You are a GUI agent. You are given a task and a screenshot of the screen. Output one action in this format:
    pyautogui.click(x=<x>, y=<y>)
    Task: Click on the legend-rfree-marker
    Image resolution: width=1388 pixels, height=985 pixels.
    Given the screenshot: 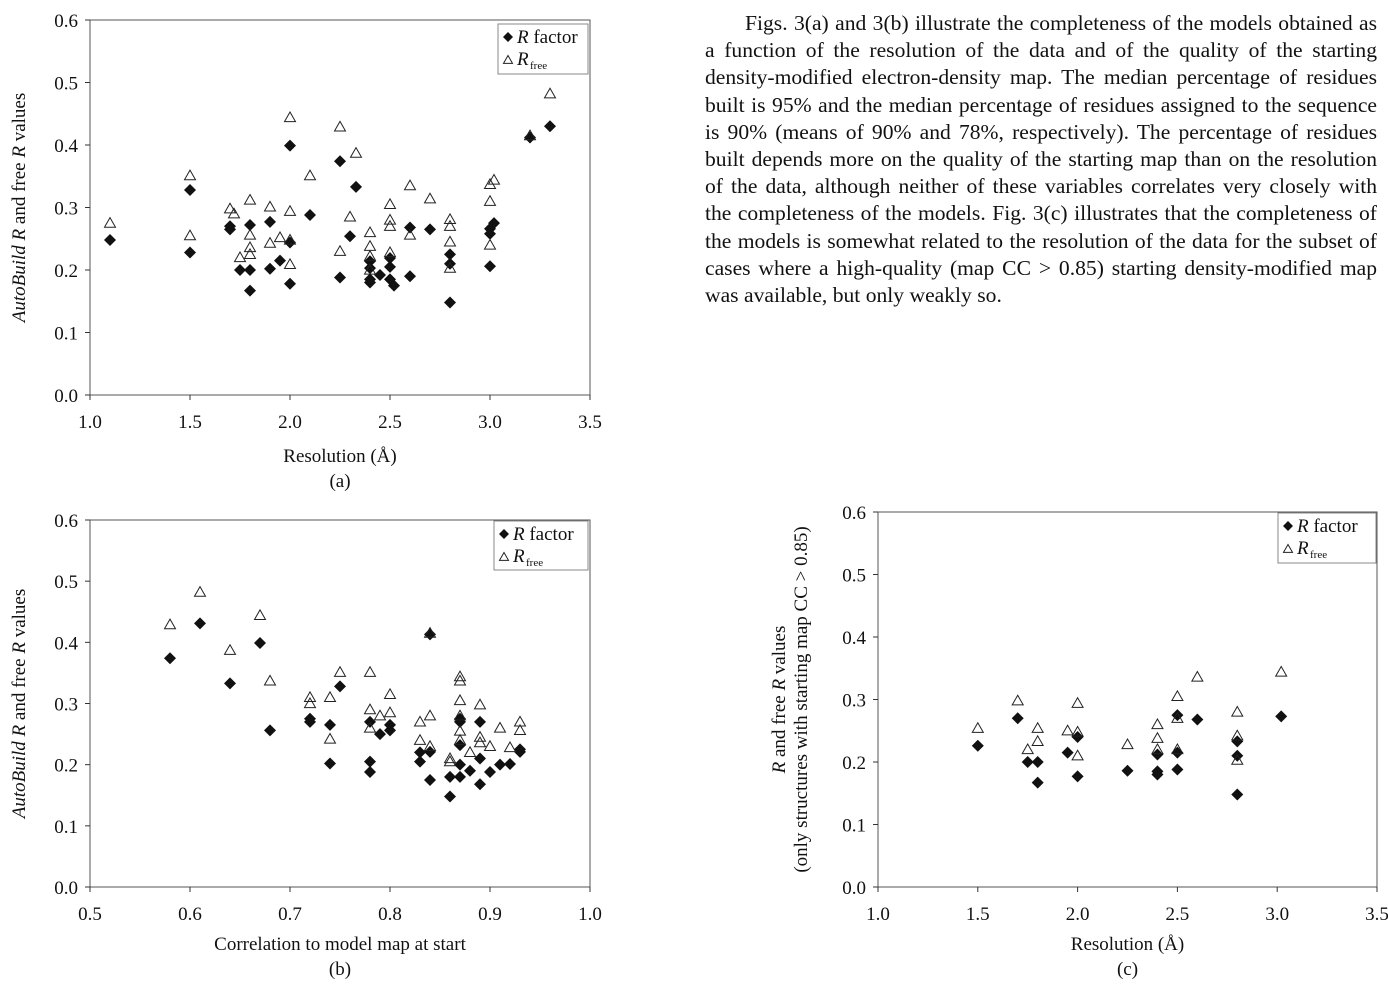 What is the action you would take?
    pyautogui.click(x=508, y=59)
    